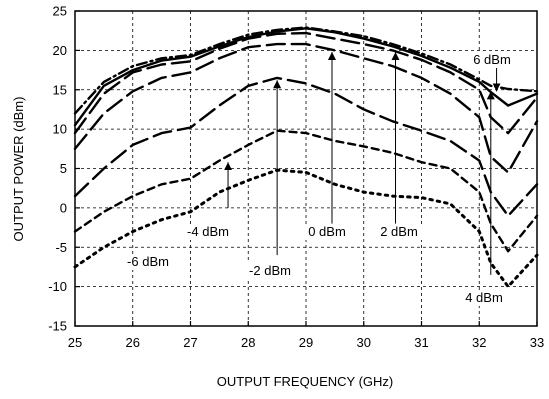 The width and height of the screenshot is (549, 399). Describe the element at coordinates (63, 168) in the screenshot. I see `y-tick-label: 5` at that location.